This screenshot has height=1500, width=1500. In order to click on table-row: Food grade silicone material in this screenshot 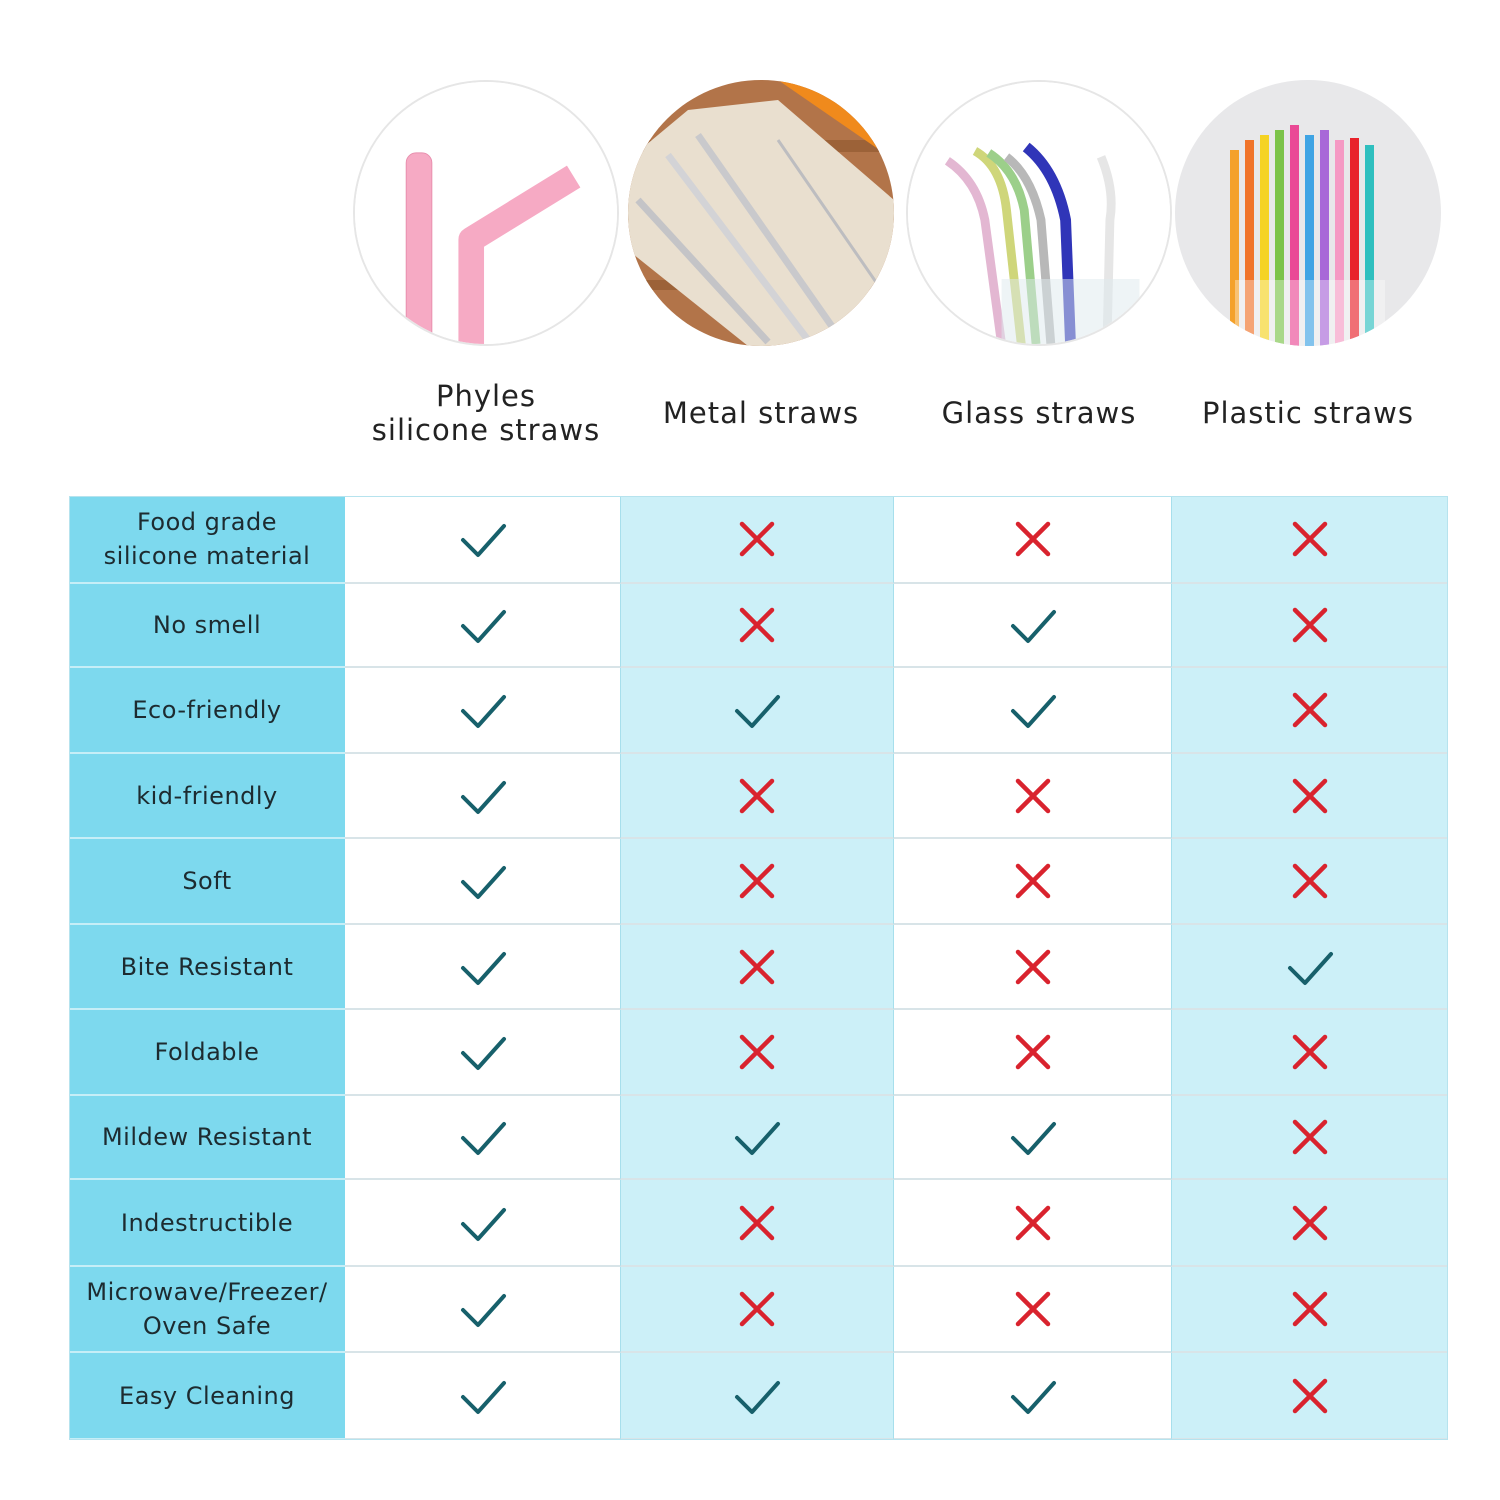, I will do `click(758, 540)`.